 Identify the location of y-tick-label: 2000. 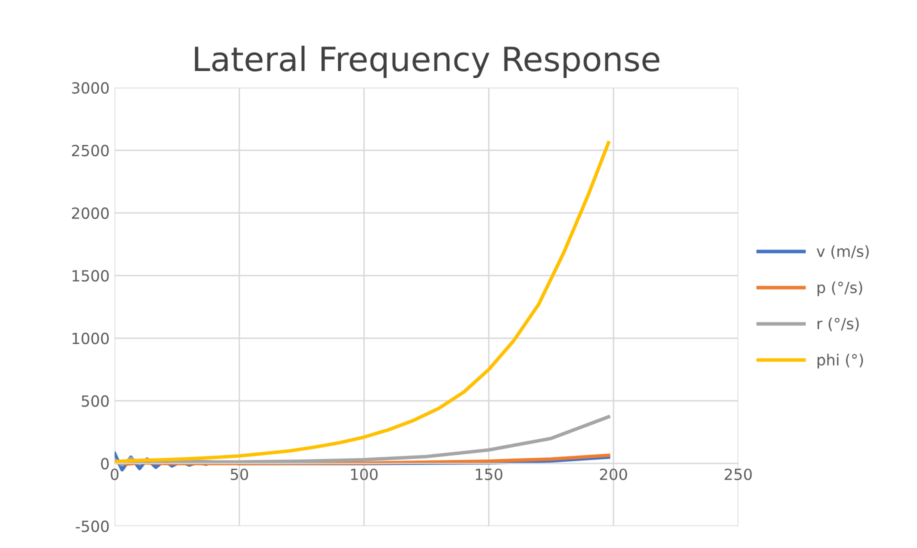
(90, 213).